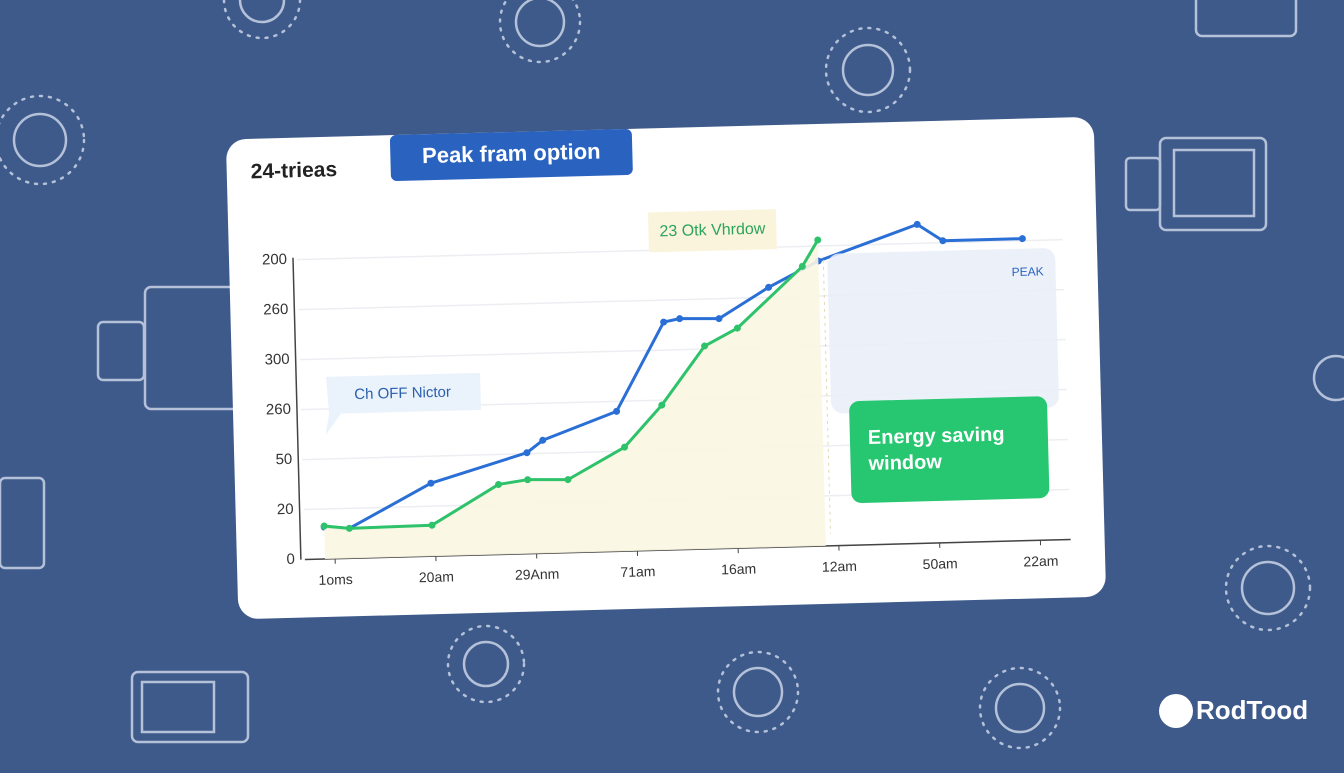  I want to click on x-tick-label: 16am, so click(738, 568).